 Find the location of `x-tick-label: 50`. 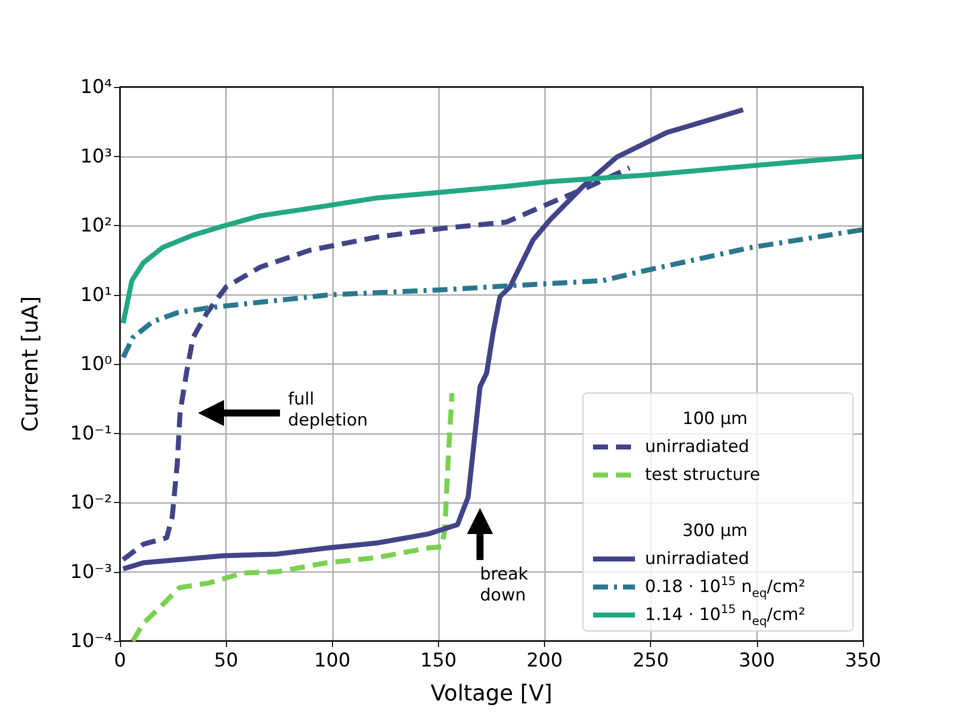

x-tick-label: 50 is located at coordinates (226, 661).